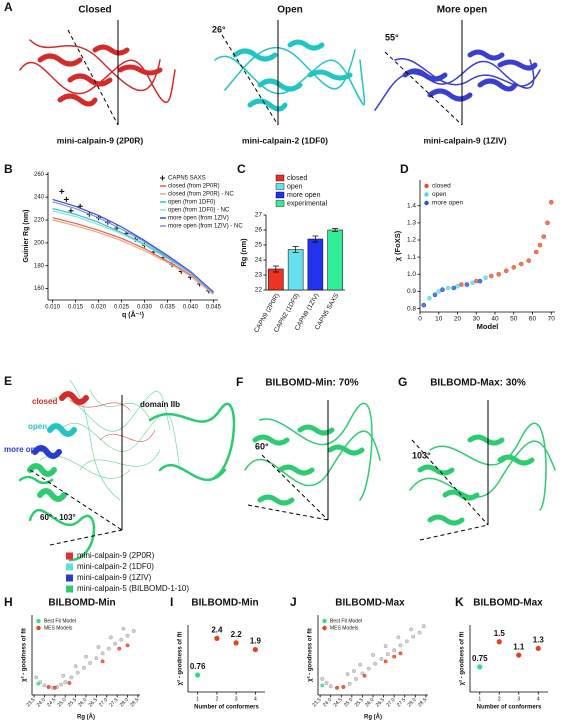  What do you see at coordinates (26, 236) in the screenshot?
I see `y-axis-label: Guinier Rg (nm)` at bounding box center [26, 236].